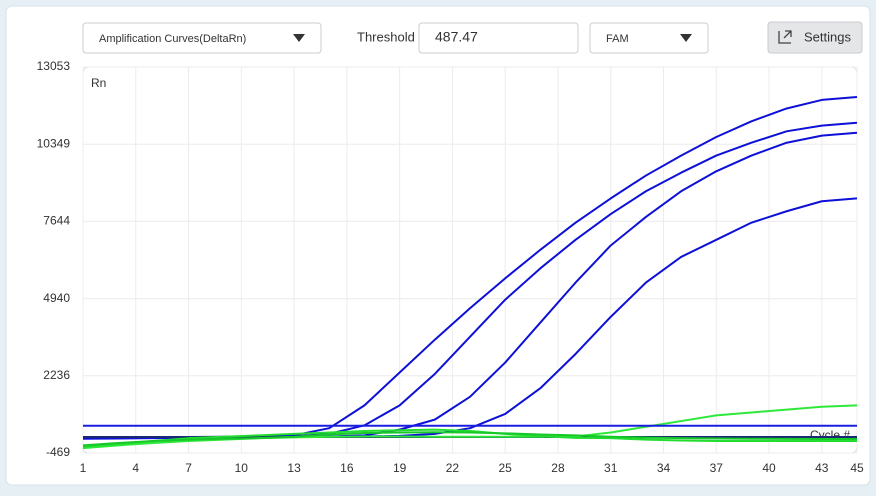  What do you see at coordinates (506, 468) in the screenshot?
I see `x-tick-label: 25` at bounding box center [506, 468].